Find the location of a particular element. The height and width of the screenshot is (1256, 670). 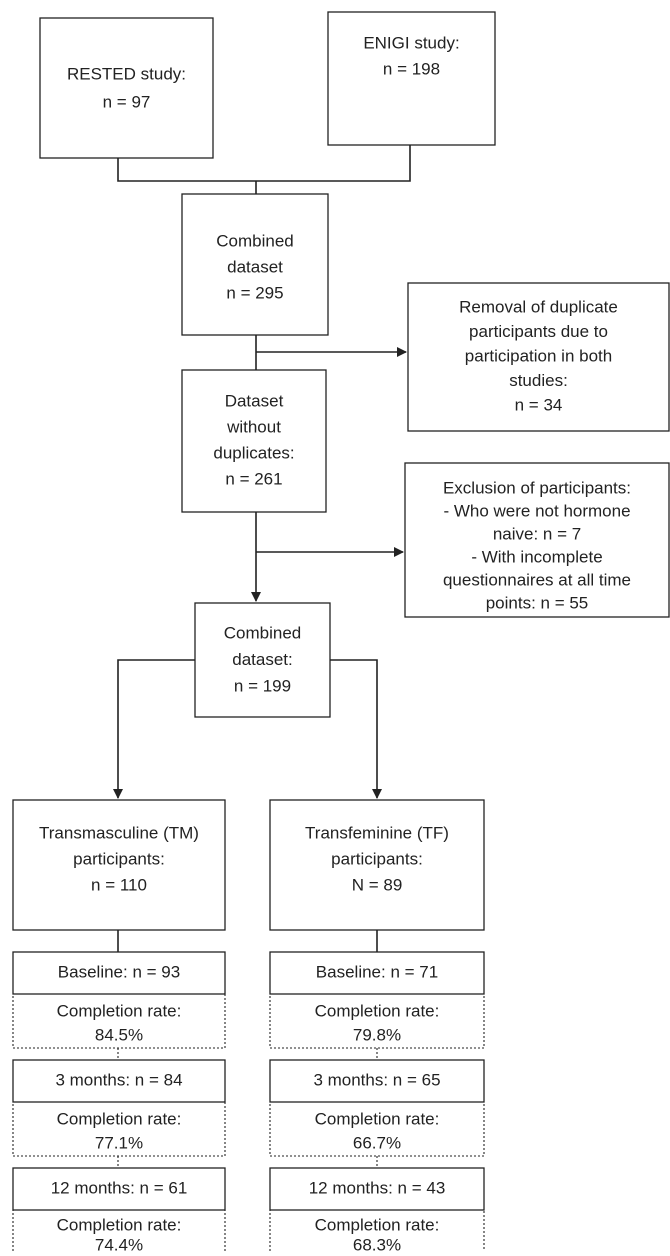

node: Baseline: n = 71 is located at coordinates (377, 973).